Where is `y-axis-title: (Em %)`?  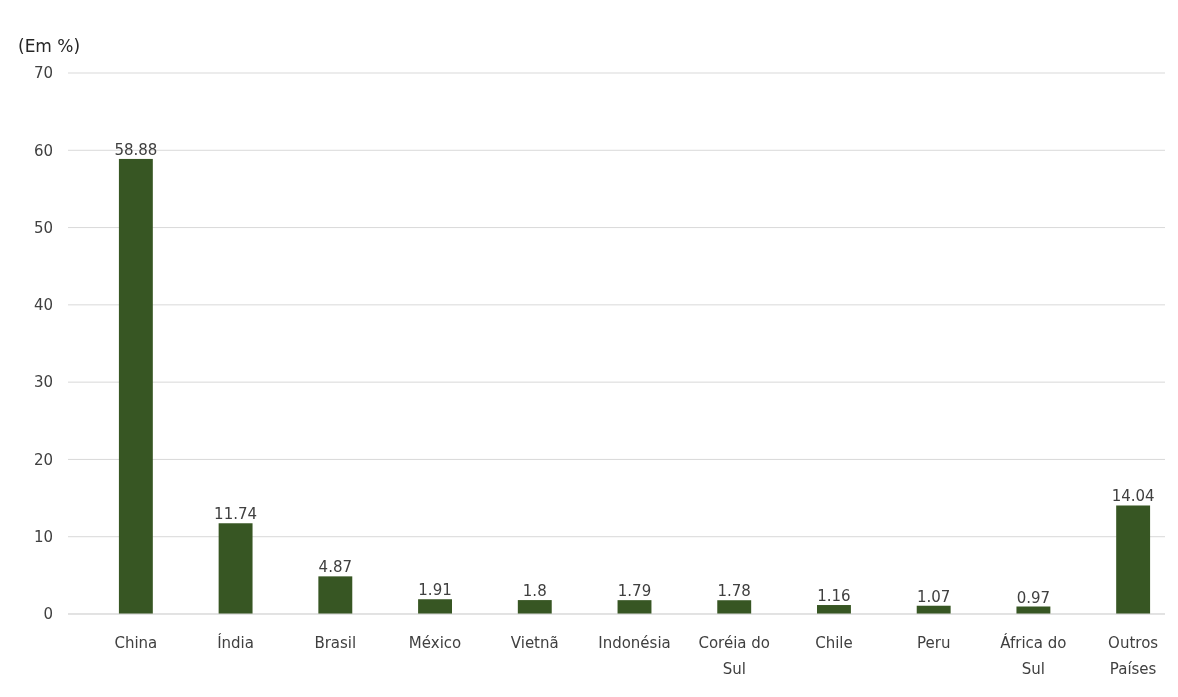 y-axis-title: (Em %) is located at coordinates (49, 46).